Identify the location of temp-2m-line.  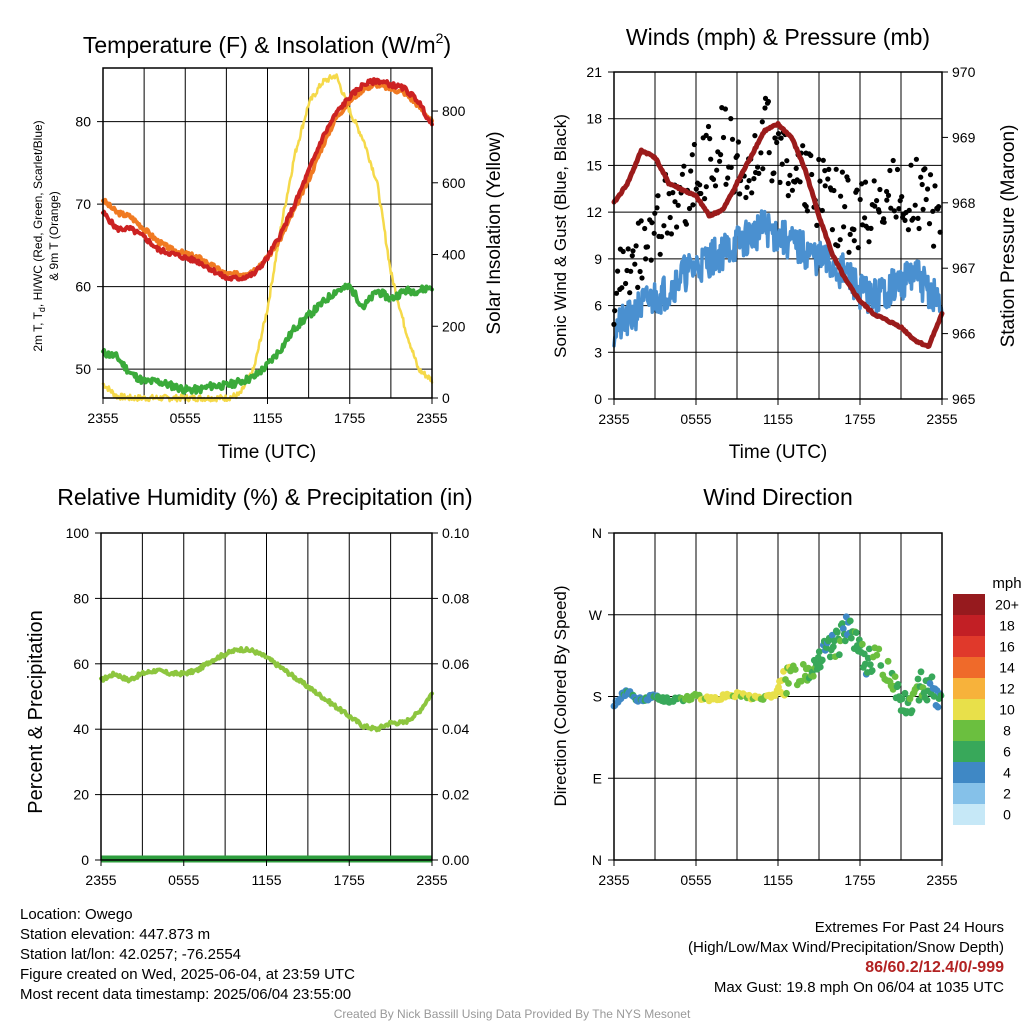
(267, 179).